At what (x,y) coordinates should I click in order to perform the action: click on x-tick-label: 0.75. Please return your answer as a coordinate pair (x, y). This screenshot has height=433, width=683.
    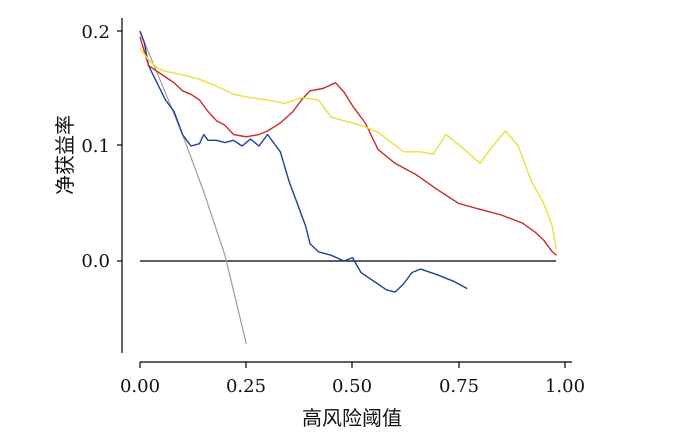
    Looking at the image, I should click on (459, 386).